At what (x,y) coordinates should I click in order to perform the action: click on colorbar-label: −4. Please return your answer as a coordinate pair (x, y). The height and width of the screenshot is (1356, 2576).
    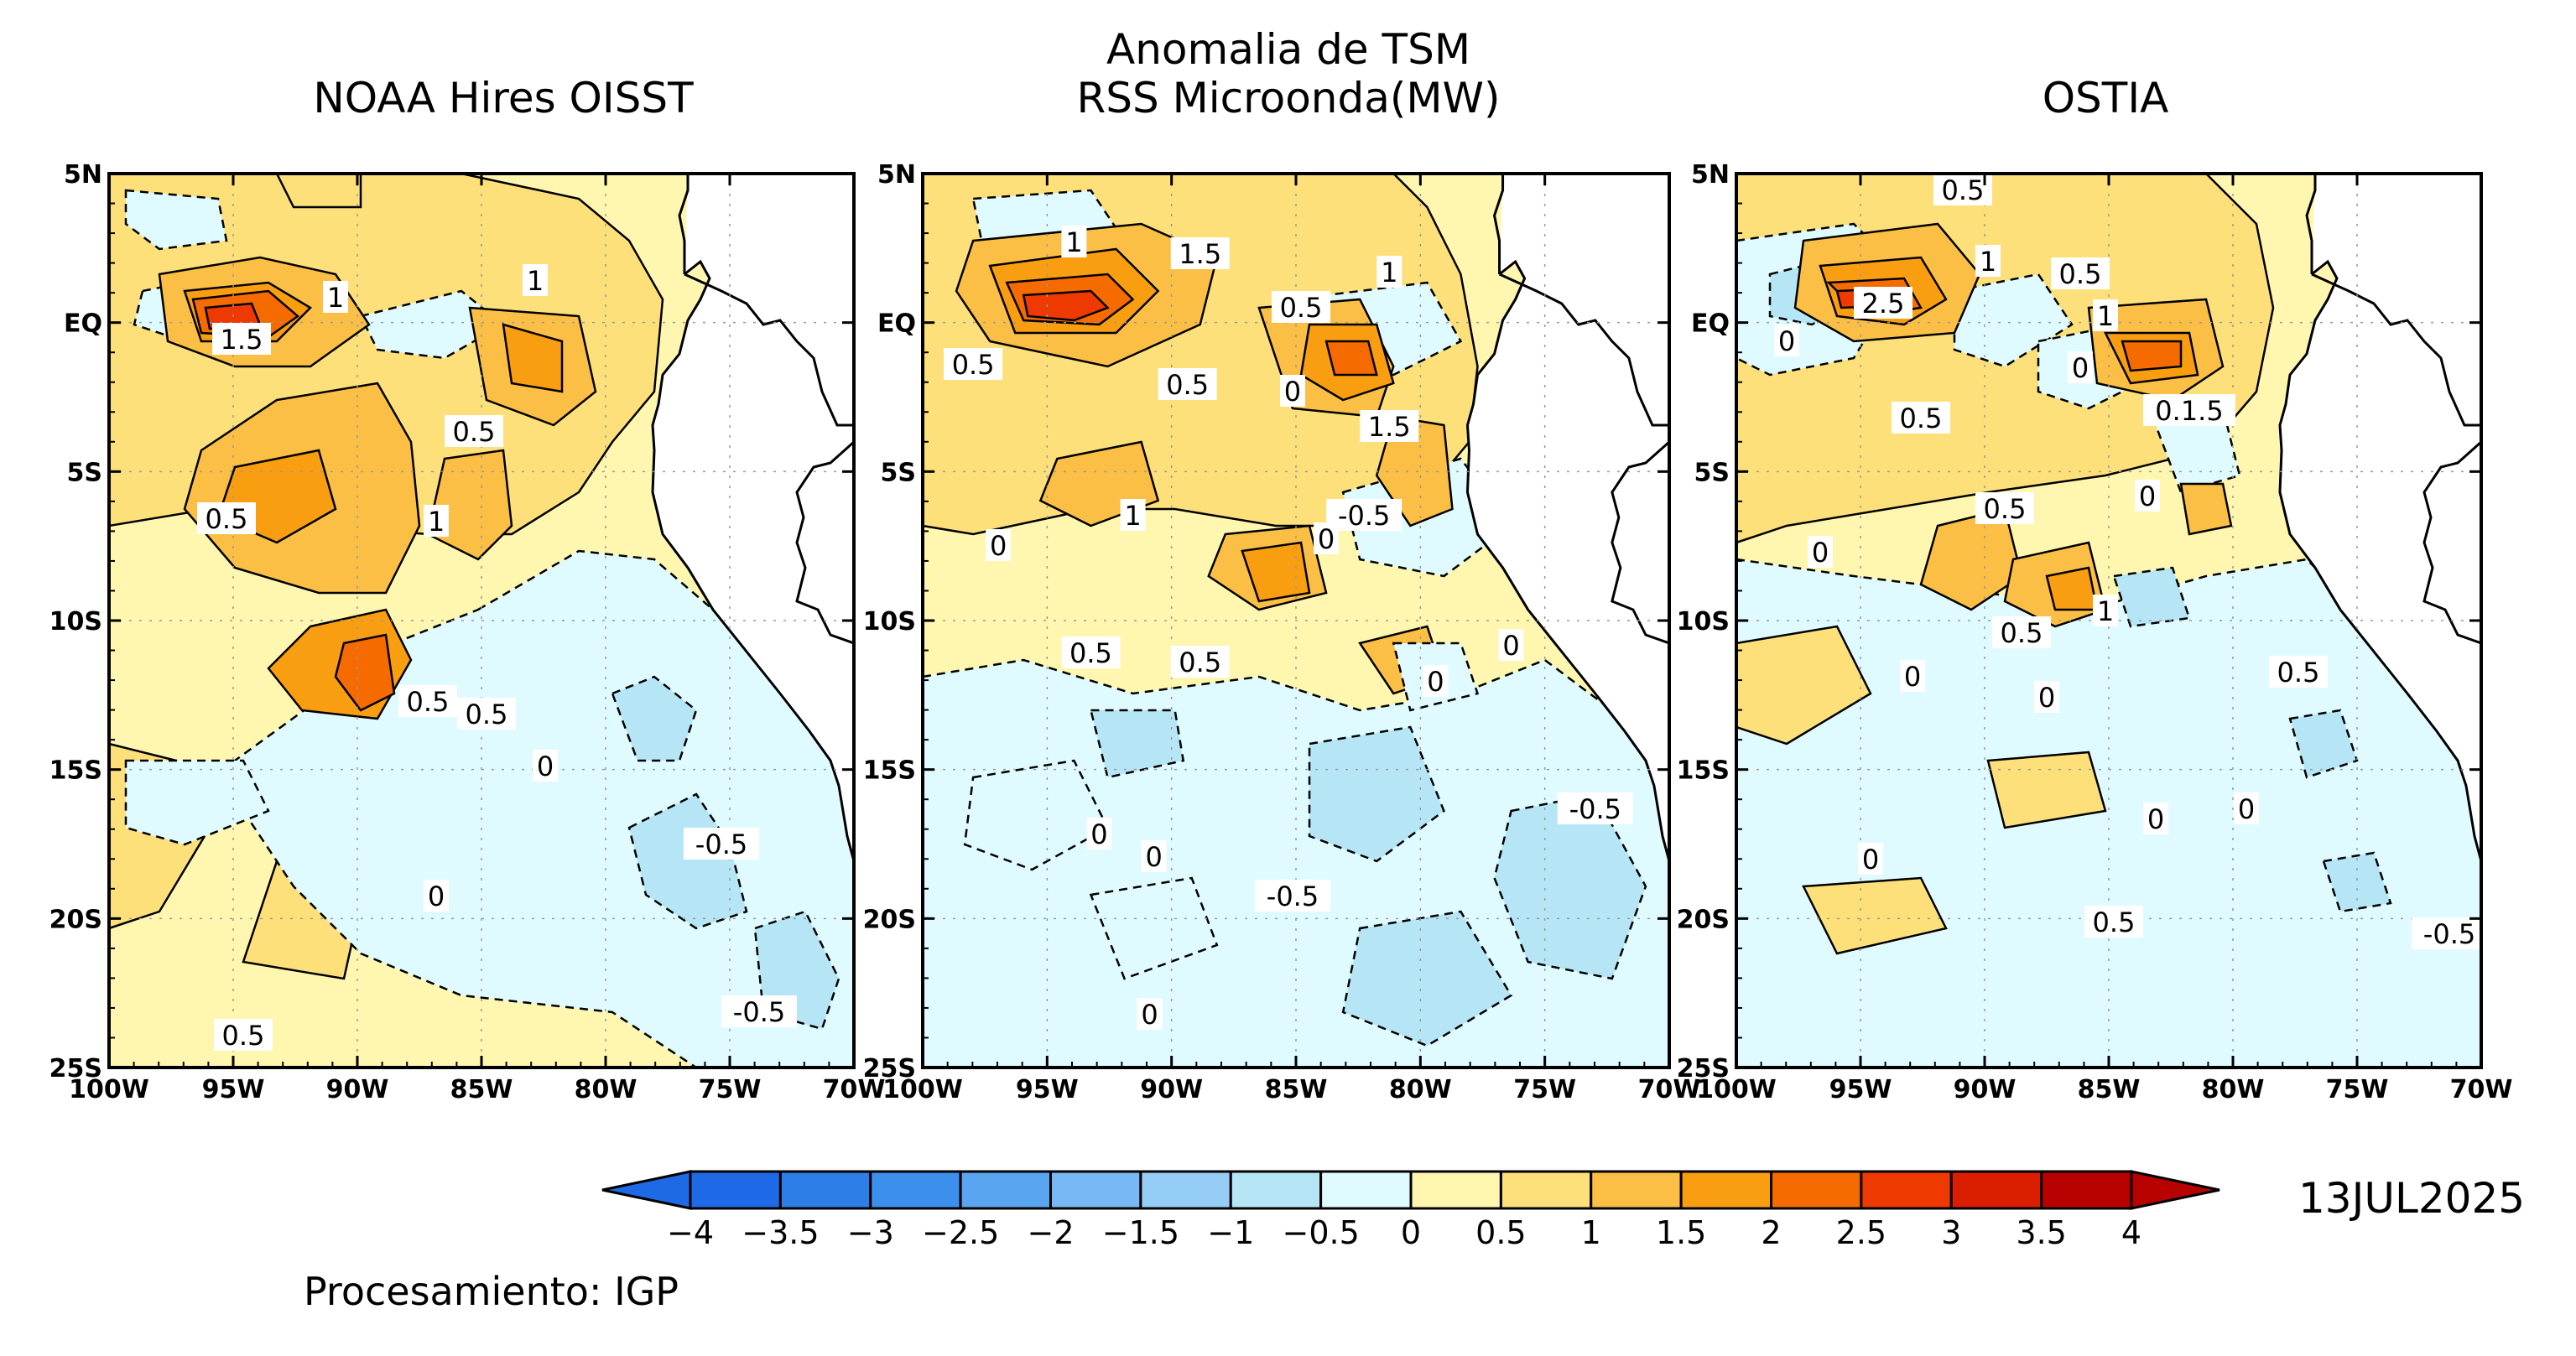
    Looking at the image, I should click on (690, 1232).